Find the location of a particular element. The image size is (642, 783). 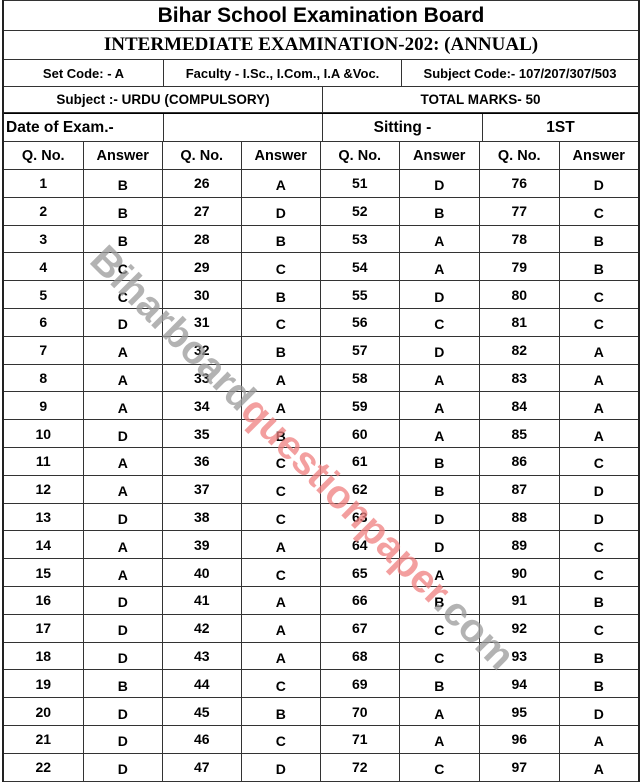

question-number-cell: 63 is located at coordinates (360, 517).